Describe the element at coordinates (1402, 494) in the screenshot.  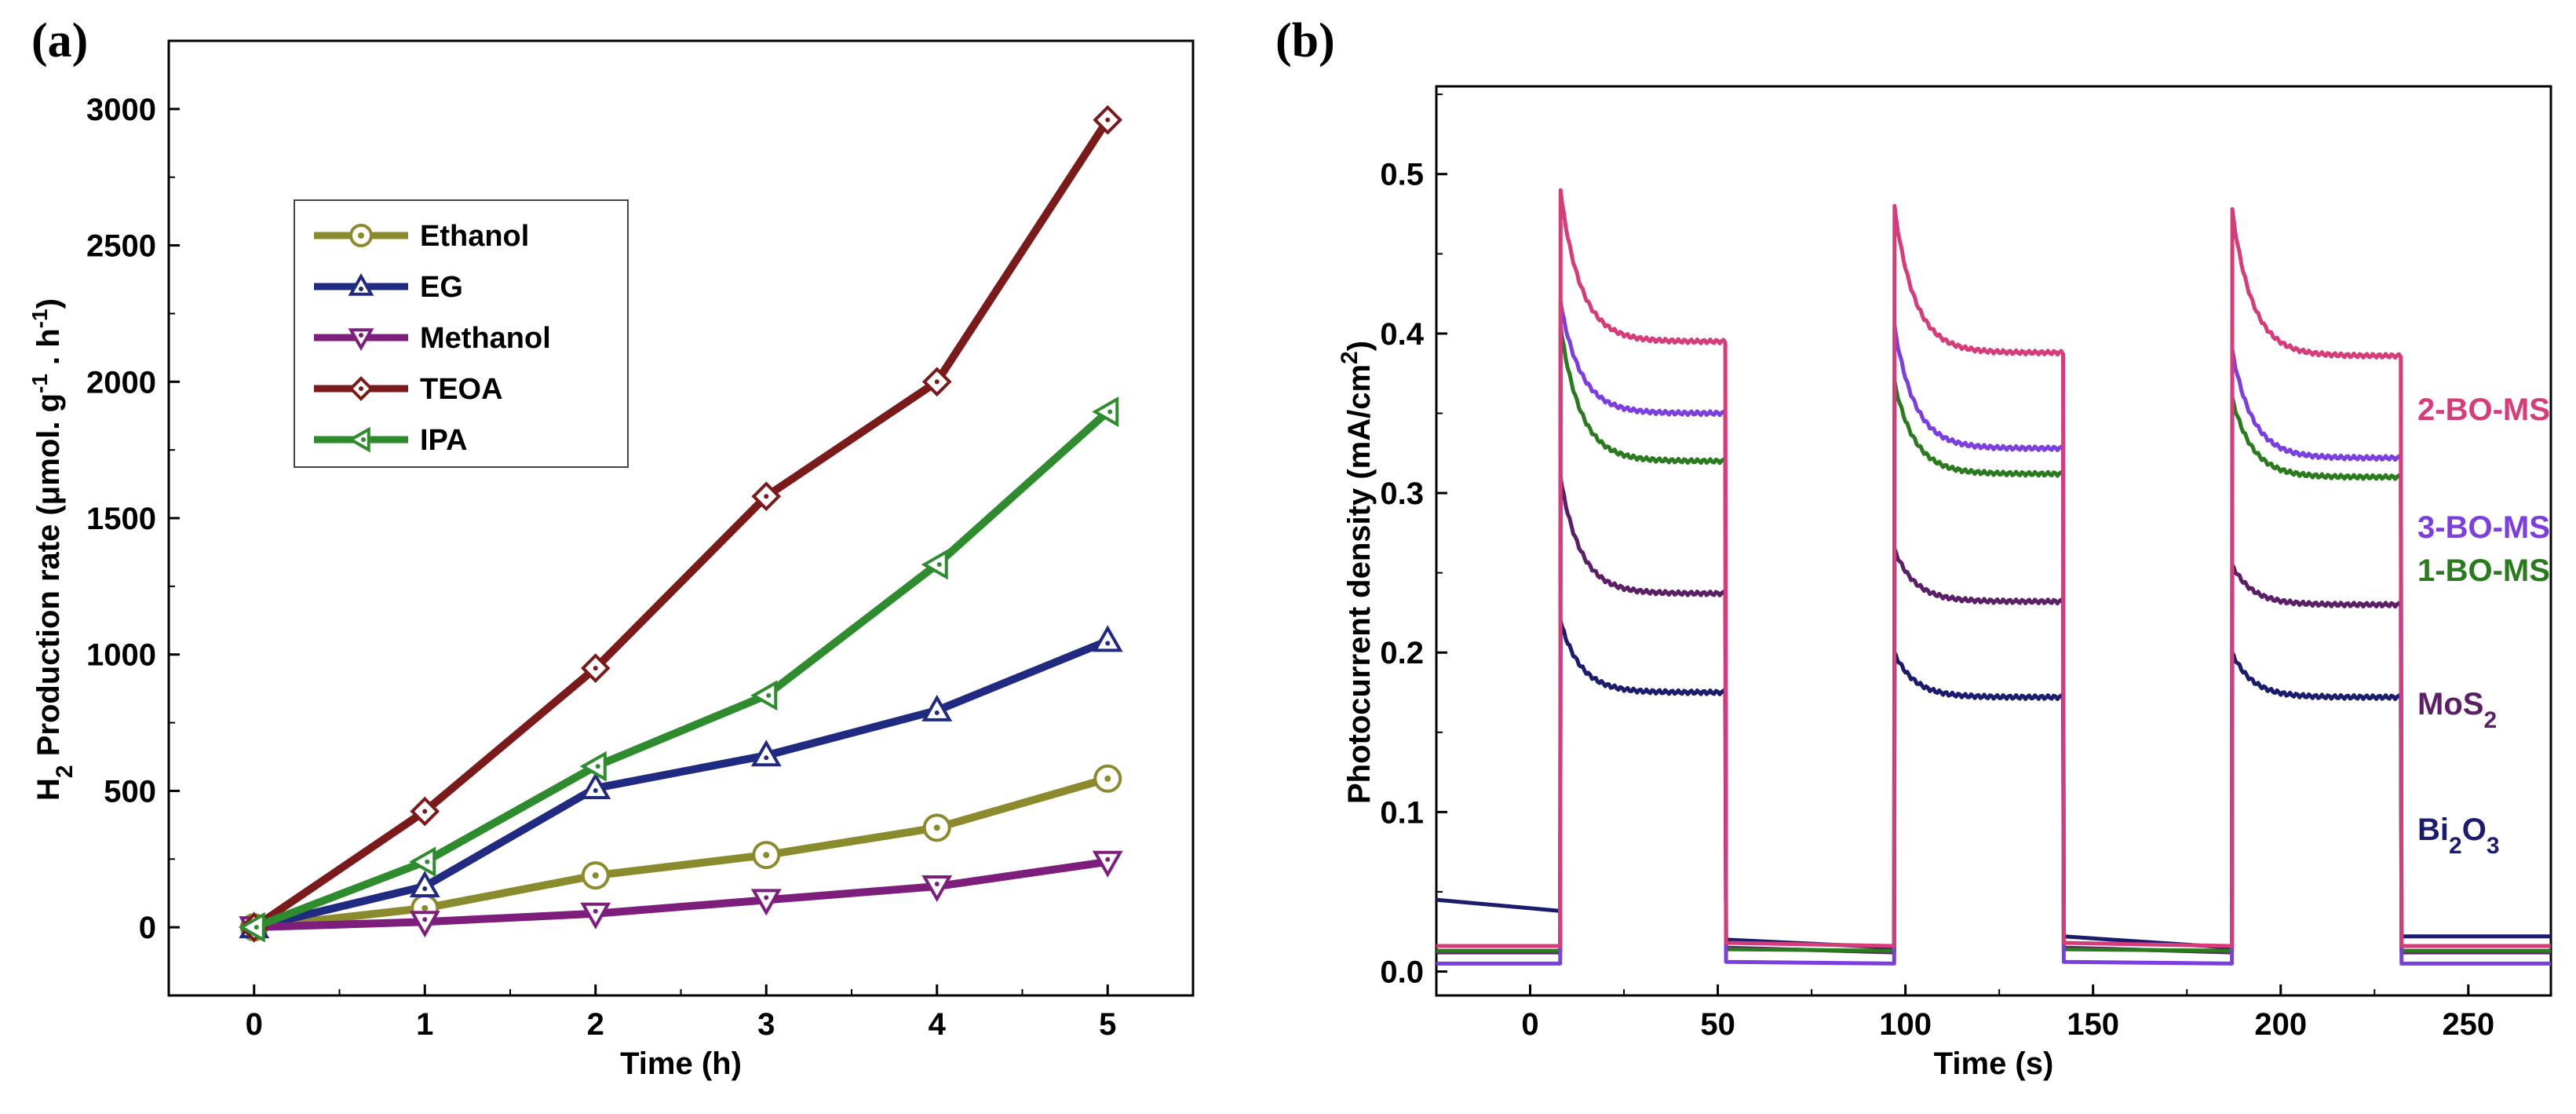
I see `y-tick-label-b: 0.3` at that location.